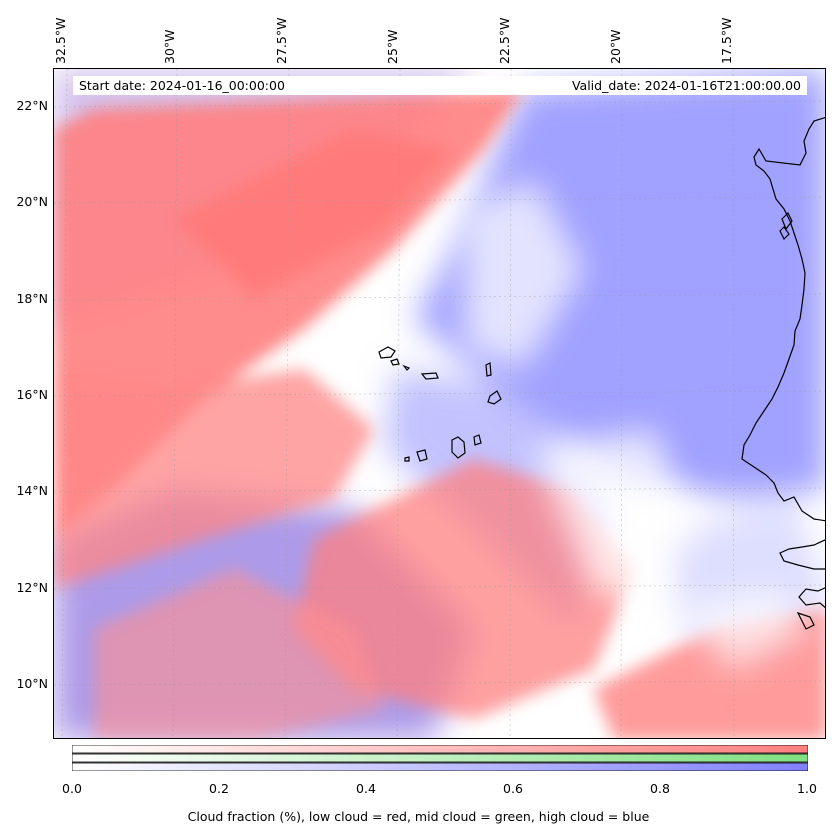  I want to click on lon-tick-32-5w: 32.5°W, so click(60, 40).